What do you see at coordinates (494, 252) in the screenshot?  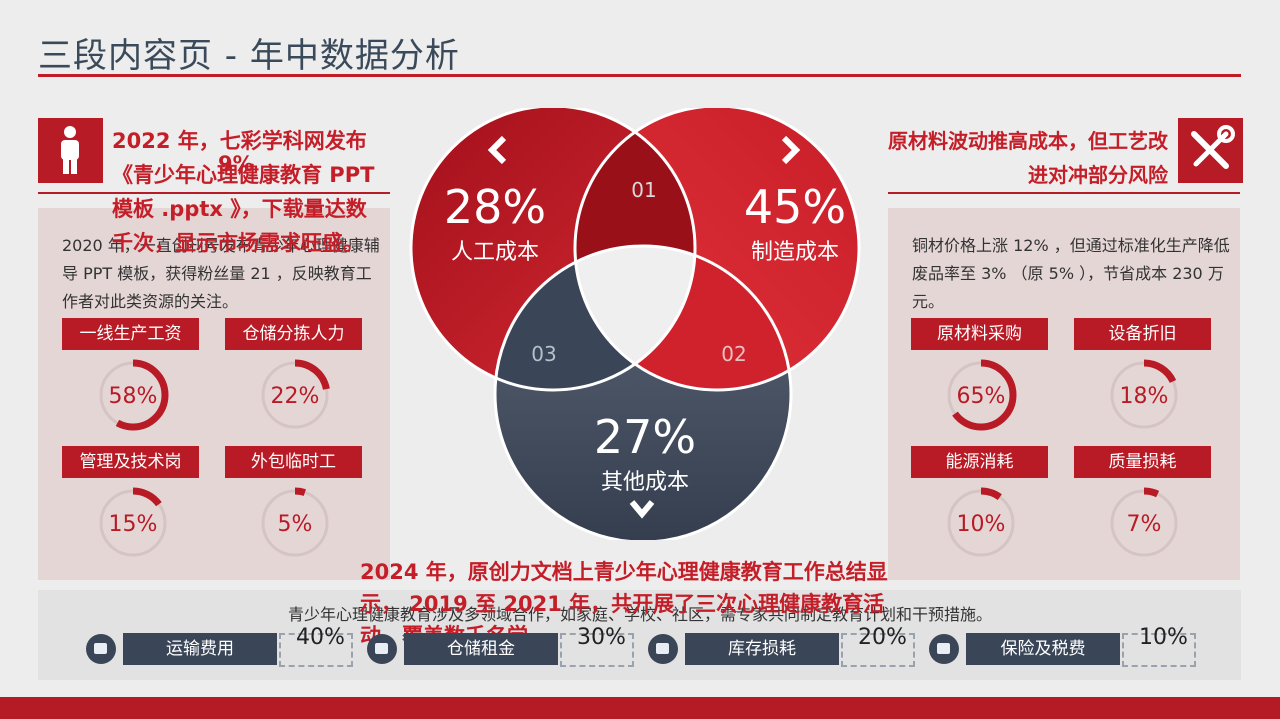 I see `venn-left-label: 人工成本` at bounding box center [494, 252].